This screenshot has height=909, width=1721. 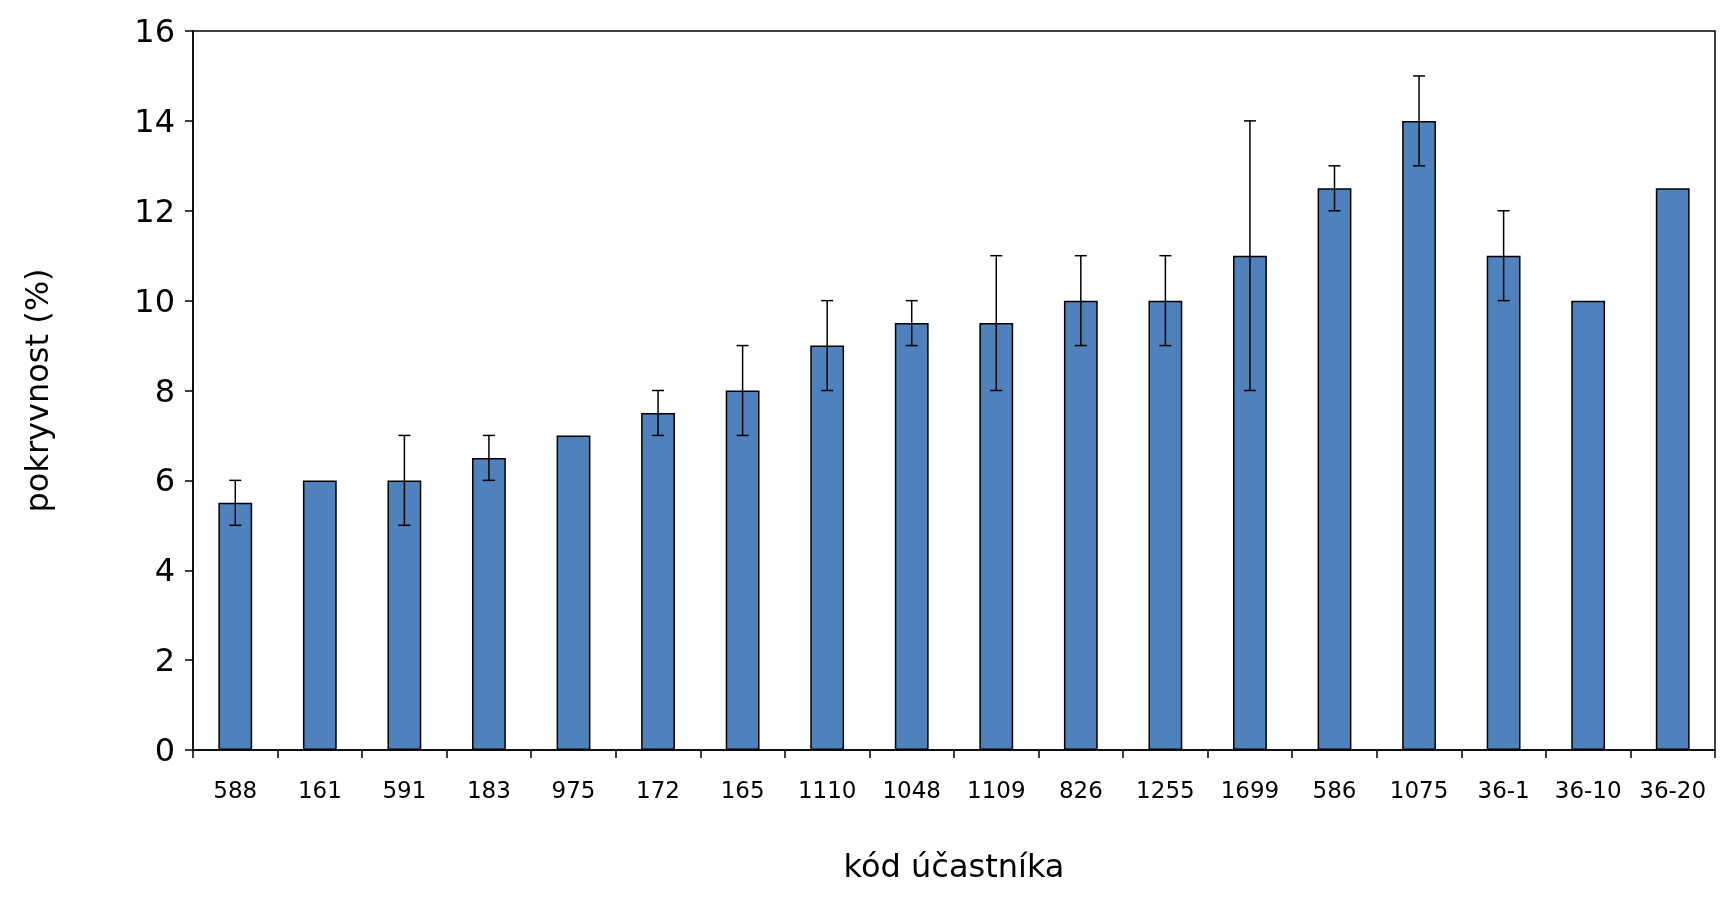 I want to click on x-tick-label: 1109, so click(x=996, y=789).